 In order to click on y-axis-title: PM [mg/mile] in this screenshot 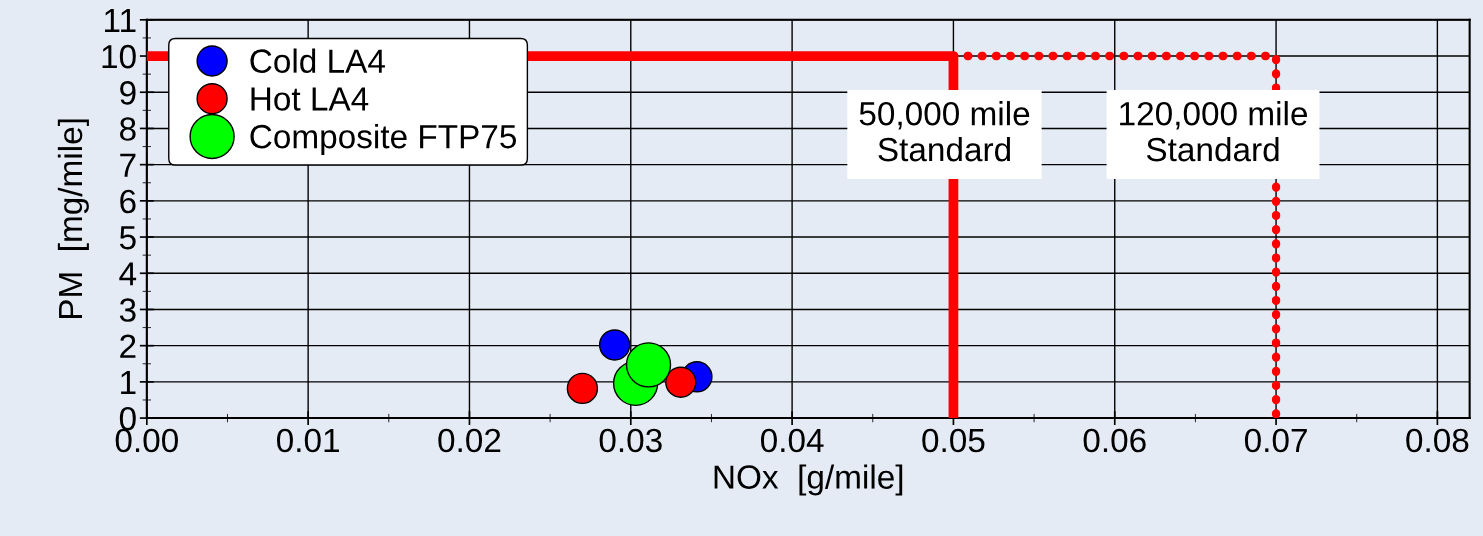, I will do `click(73, 219)`.